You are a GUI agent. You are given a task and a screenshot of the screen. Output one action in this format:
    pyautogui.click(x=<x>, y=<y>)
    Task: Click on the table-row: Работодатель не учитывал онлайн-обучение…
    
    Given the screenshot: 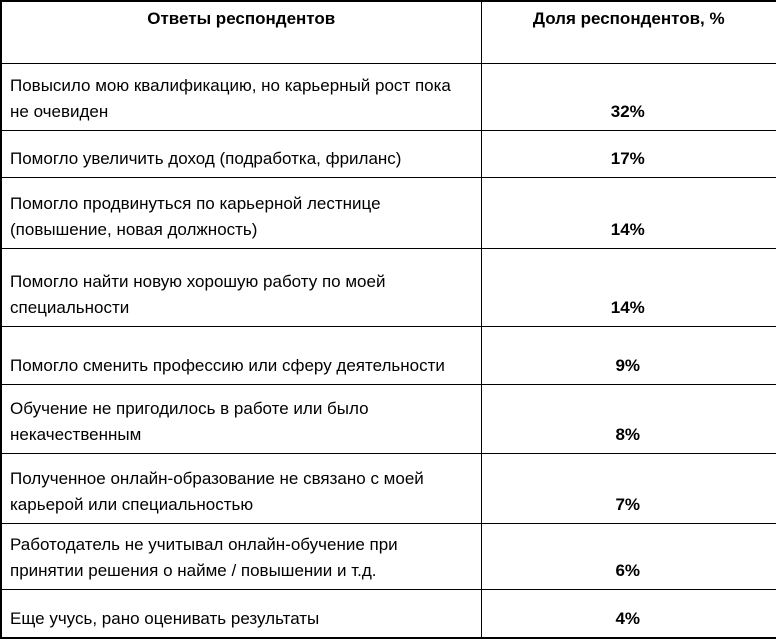 What is the action you would take?
    pyautogui.click(x=388, y=556)
    